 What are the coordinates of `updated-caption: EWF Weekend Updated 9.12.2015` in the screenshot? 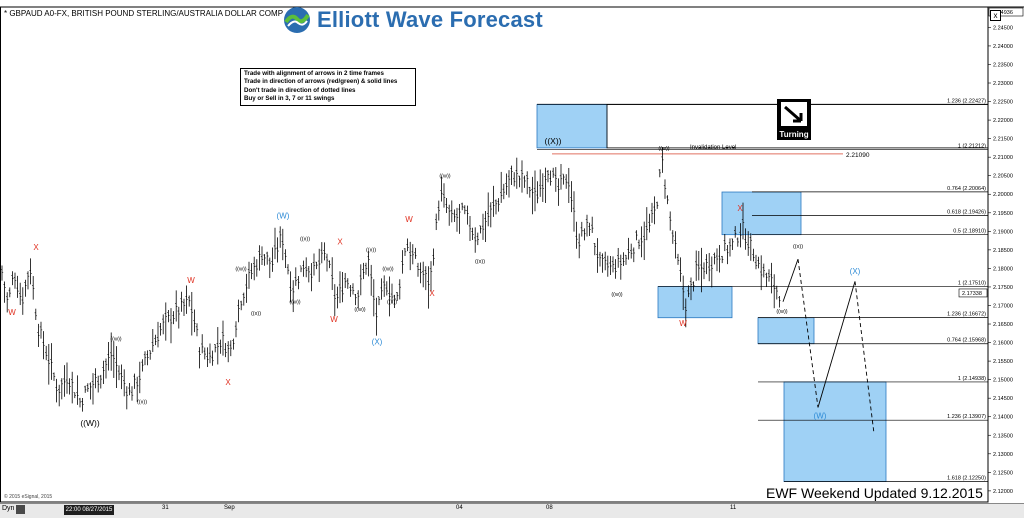 It's located at (874, 493).